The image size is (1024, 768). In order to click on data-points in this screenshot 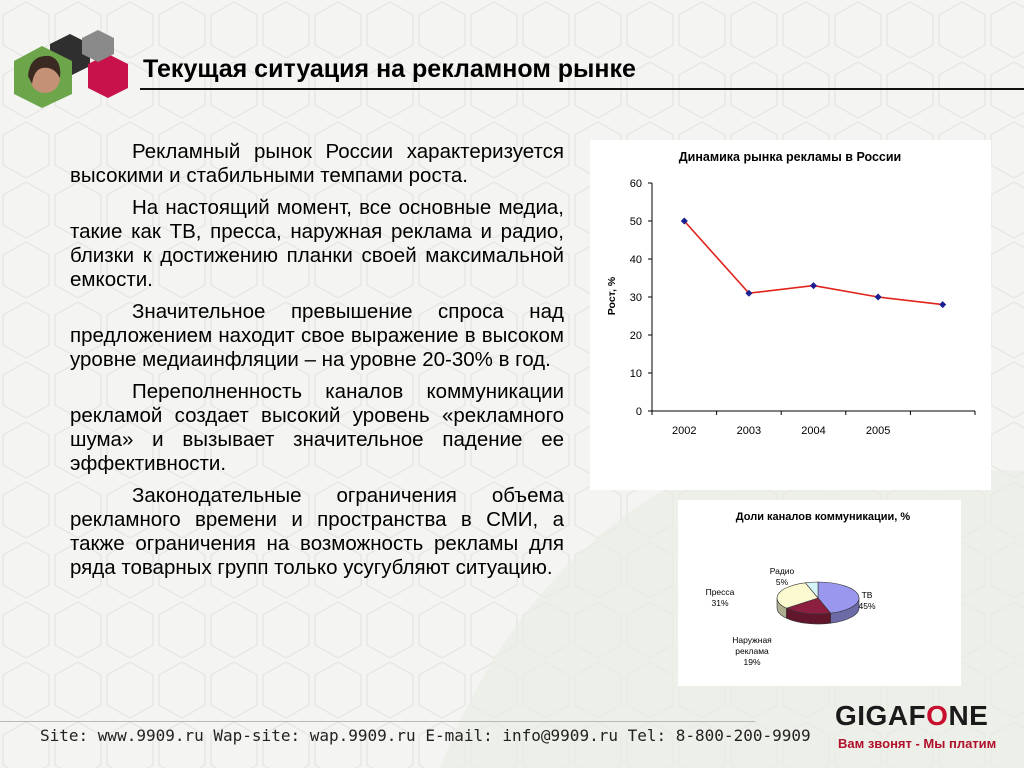, I will do `click(813, 263)`.